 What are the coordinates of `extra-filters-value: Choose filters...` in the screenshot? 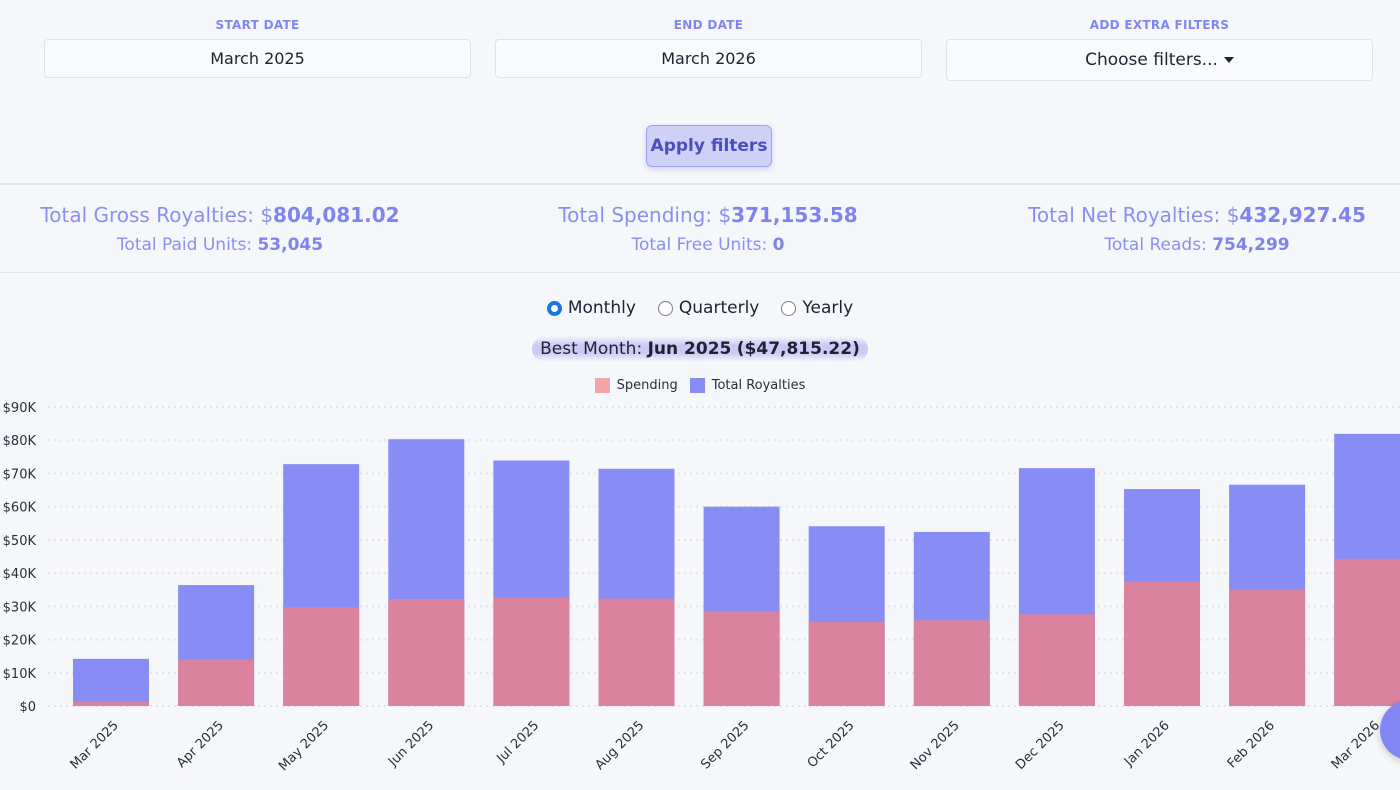 It's located at (1151, 60).